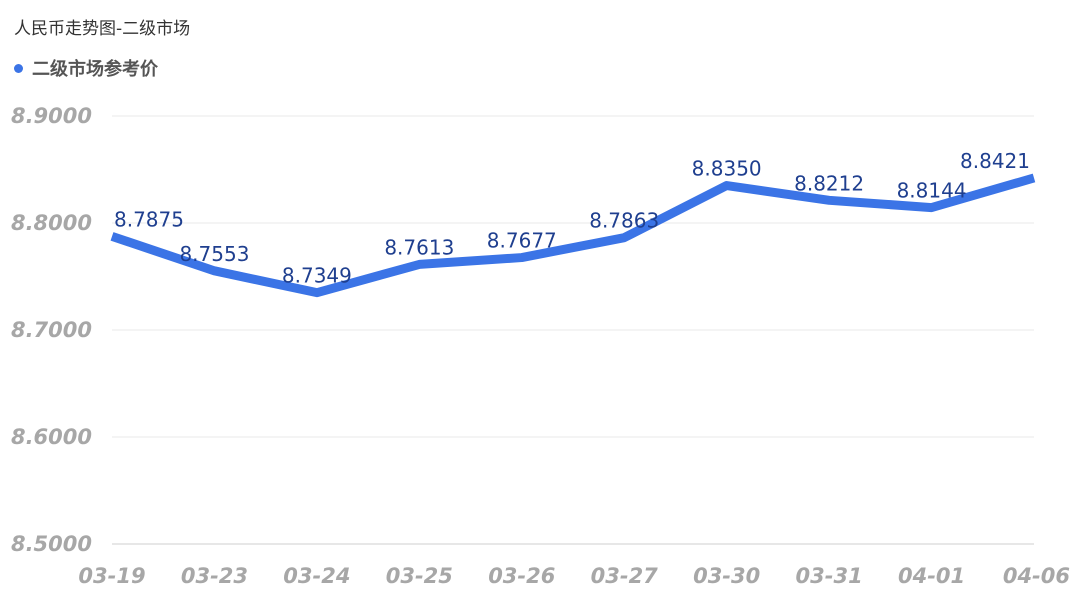  What do you see at coordinates (317, 276) in the screenshot?
I see `data-label: 8.7349` at bounding box center [317, 276].